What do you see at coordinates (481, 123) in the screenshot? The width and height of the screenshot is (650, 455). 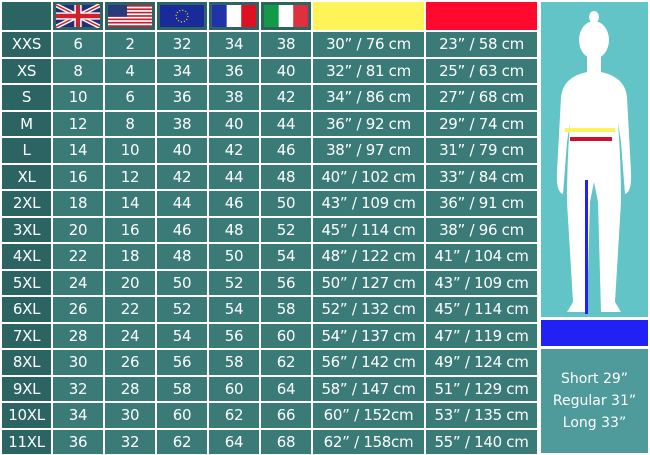 I see `waist-cell: 29” / 74 cm` at bounding box center [481, 123].